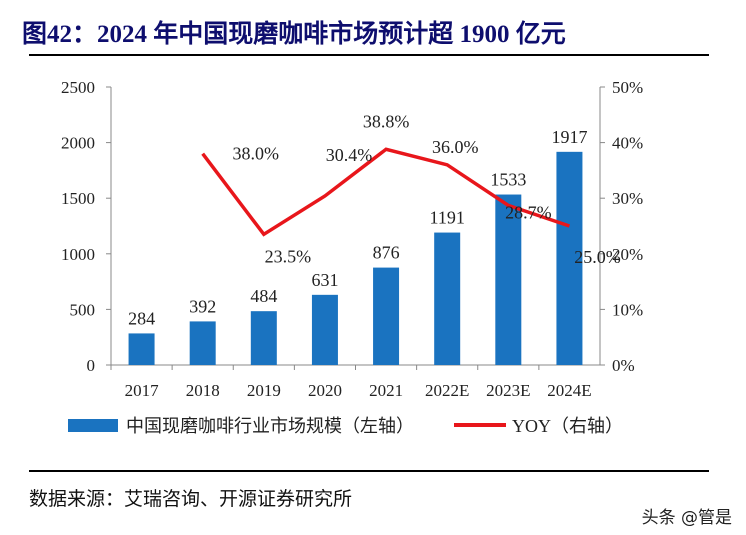 Image resolution: width=746 pixels, height=535 pixels. Describe the element at coordinates (324, 329) in the screenshot. I see `bar-2020` at that location.